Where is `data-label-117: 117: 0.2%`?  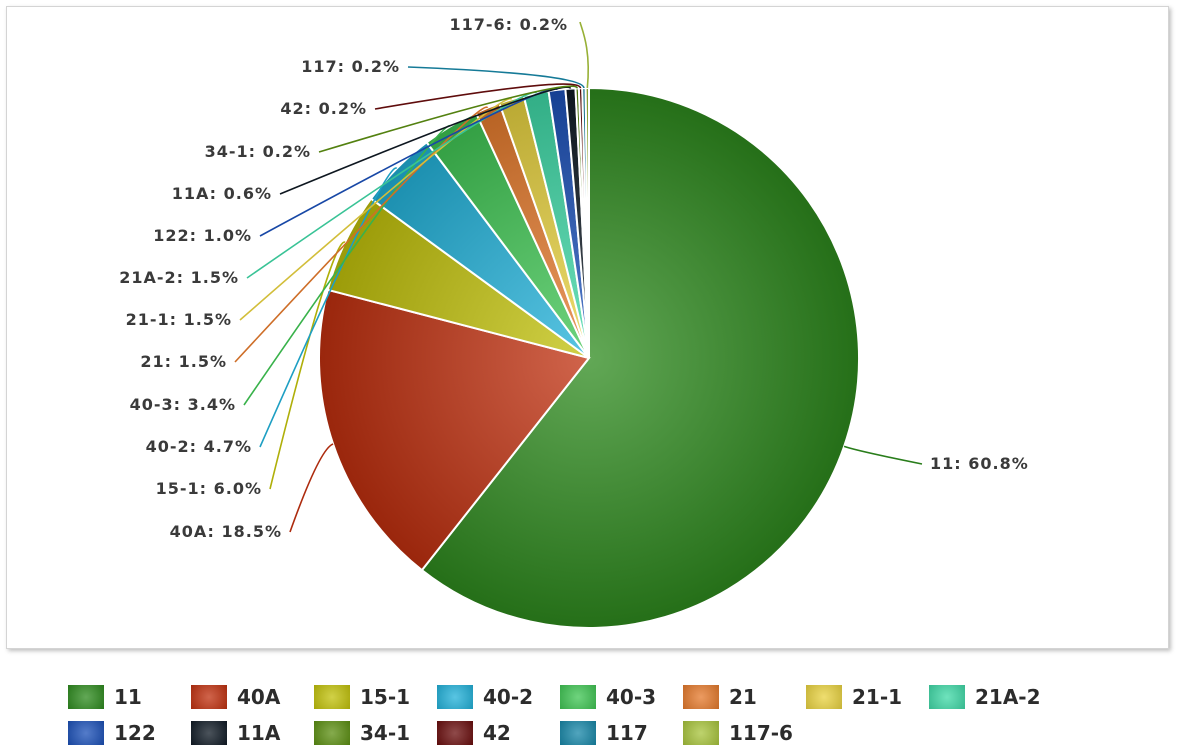 data-label-117: 117: 0.2% is located at coordinates (350, 66).